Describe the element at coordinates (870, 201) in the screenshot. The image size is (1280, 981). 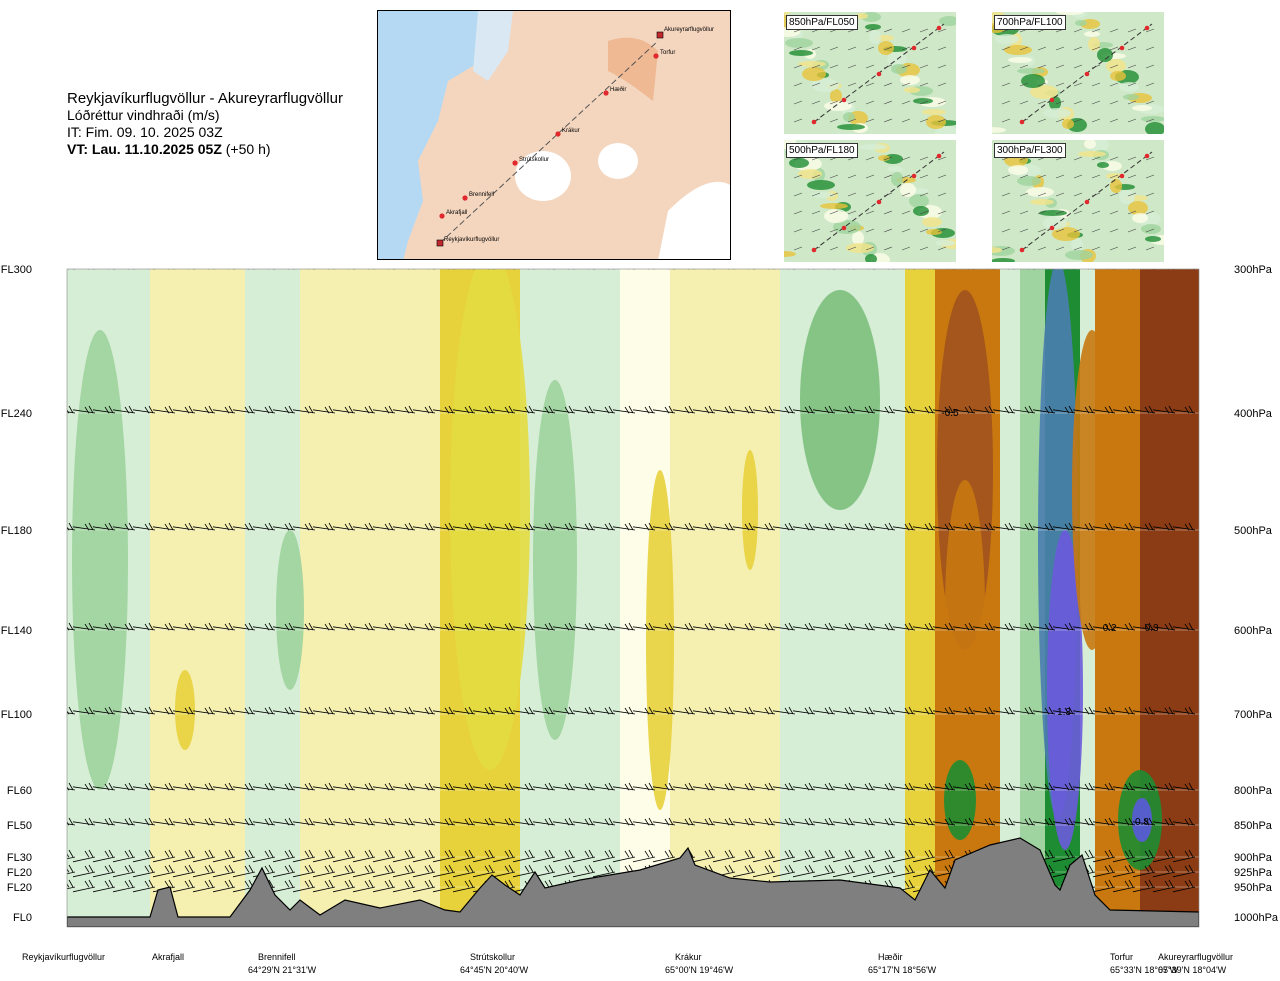
I see `thumb-500: 500hPa/FL180` at that location.